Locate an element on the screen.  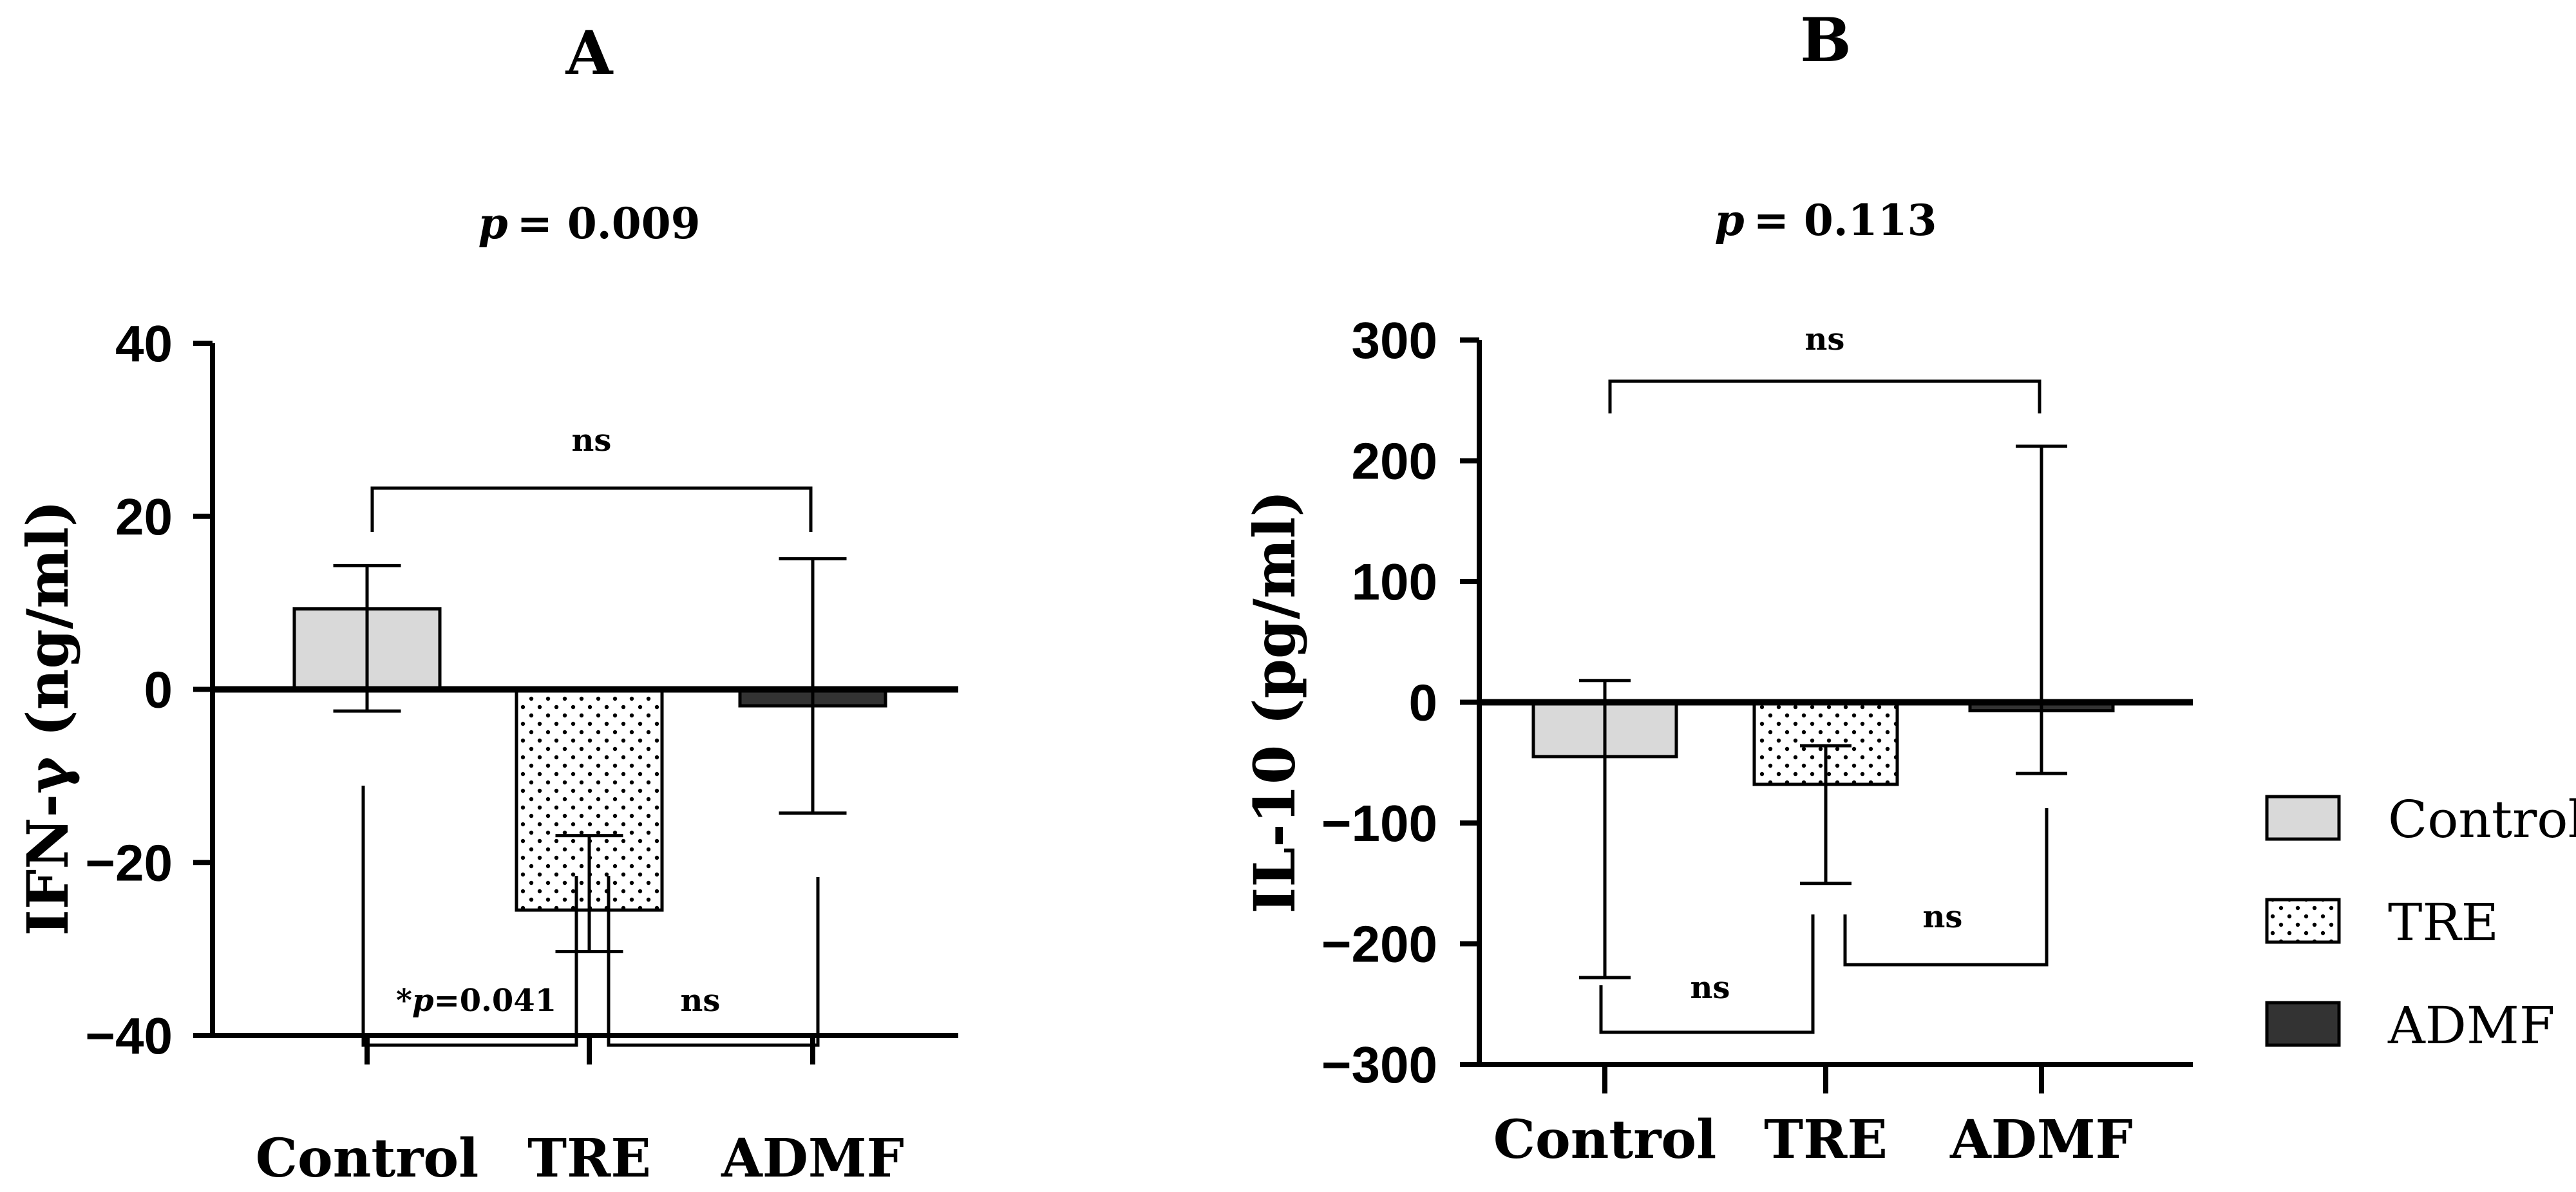
panel-a-pvalue-value: = 0.009 is located at coordinates (609, 223).